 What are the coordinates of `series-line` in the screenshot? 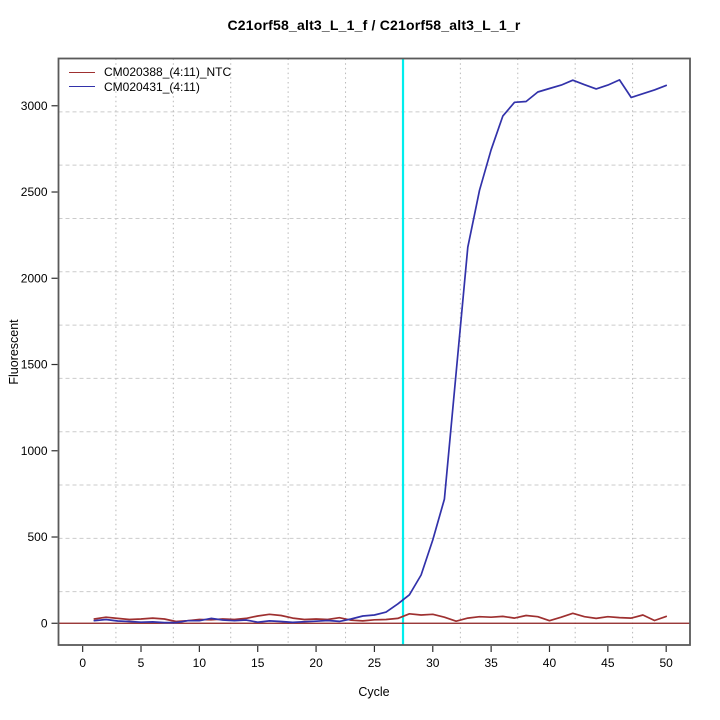 It's located at (380, 617).